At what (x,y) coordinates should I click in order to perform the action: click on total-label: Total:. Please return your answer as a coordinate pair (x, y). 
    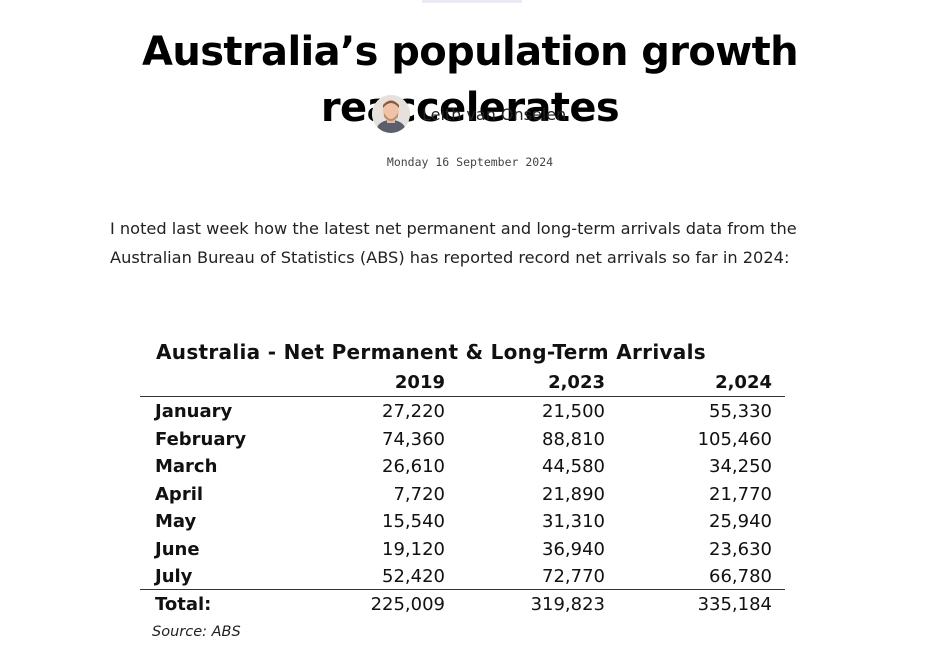
    Looking at the image, I should click on (183, 604).